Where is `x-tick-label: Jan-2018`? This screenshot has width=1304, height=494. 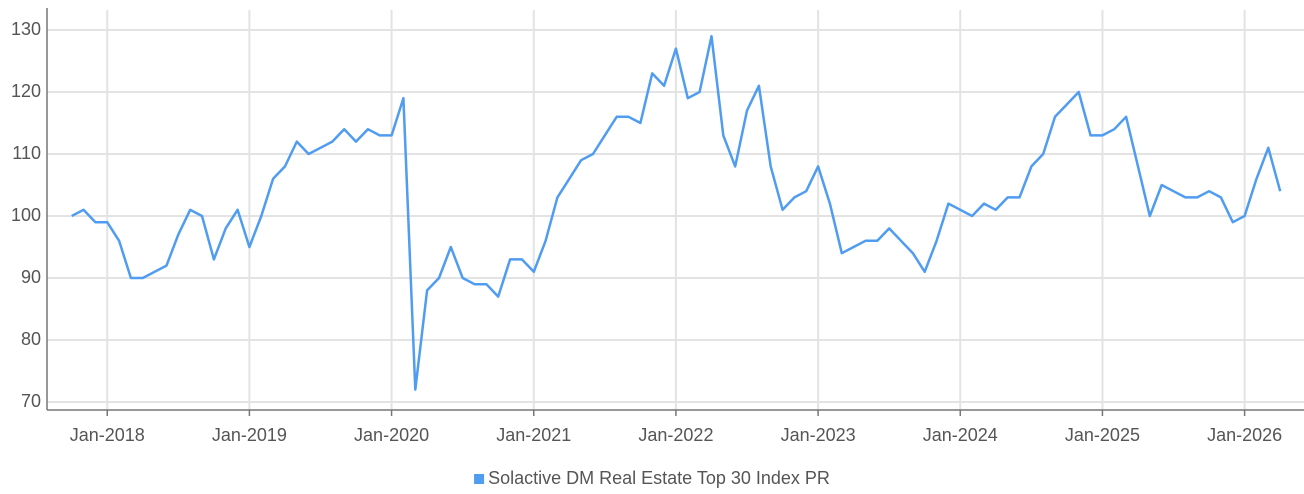
x-tick-label: Jan-2018 is located at coordinates (107, 435).